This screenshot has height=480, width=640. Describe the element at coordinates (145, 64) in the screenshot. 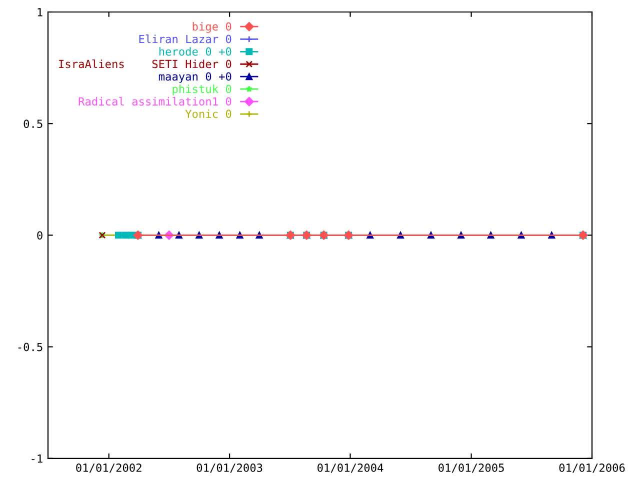

I see `legend-label: IsraAliens SETI Hider 0` at that location.